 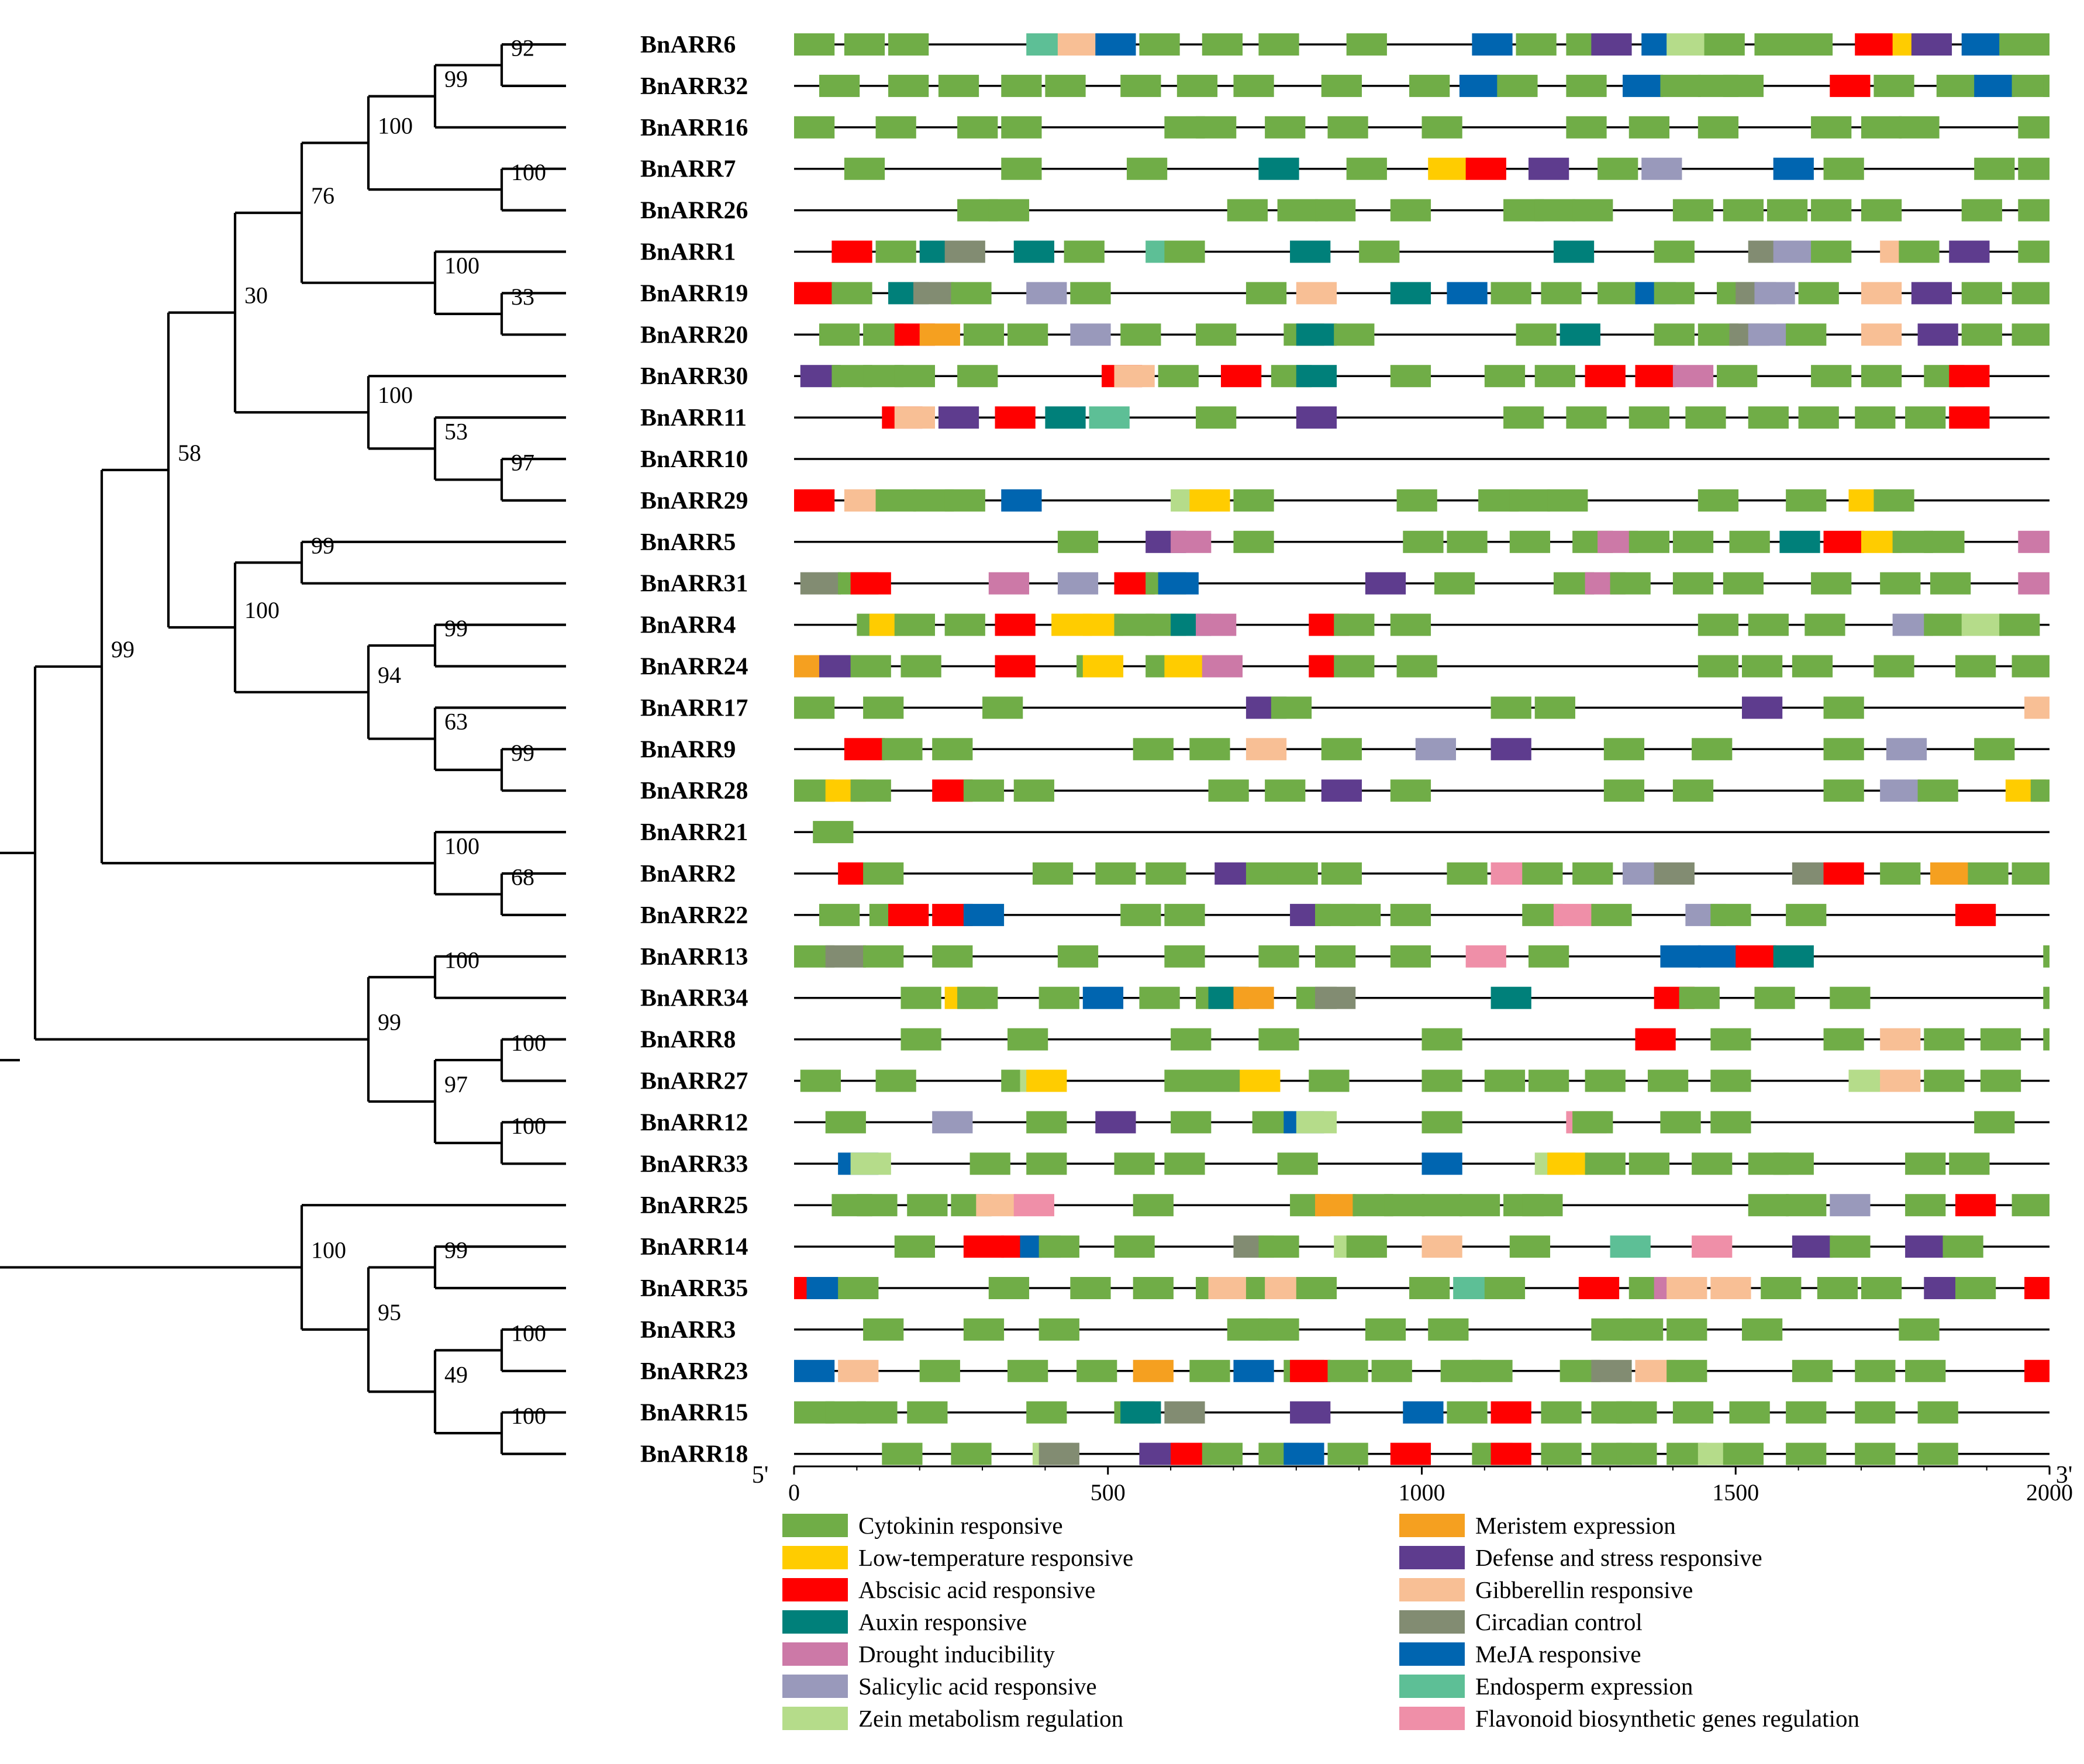 What do you see at coordinates (1432, 1622) in the screenshot?
I see `legend-swatch-circ` at bounding box center [1432, 1622].